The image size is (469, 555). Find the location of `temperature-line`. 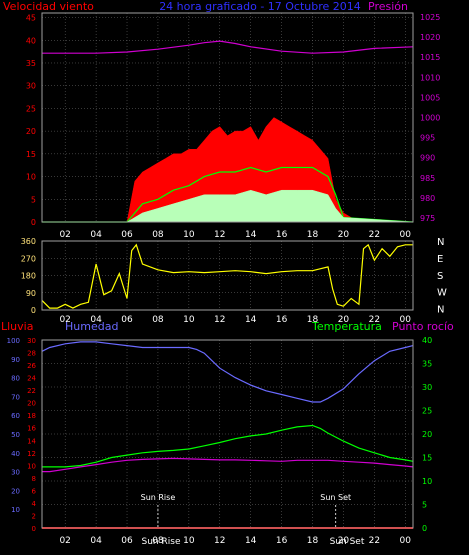

temperature-line is located at coordinates (228, 446).